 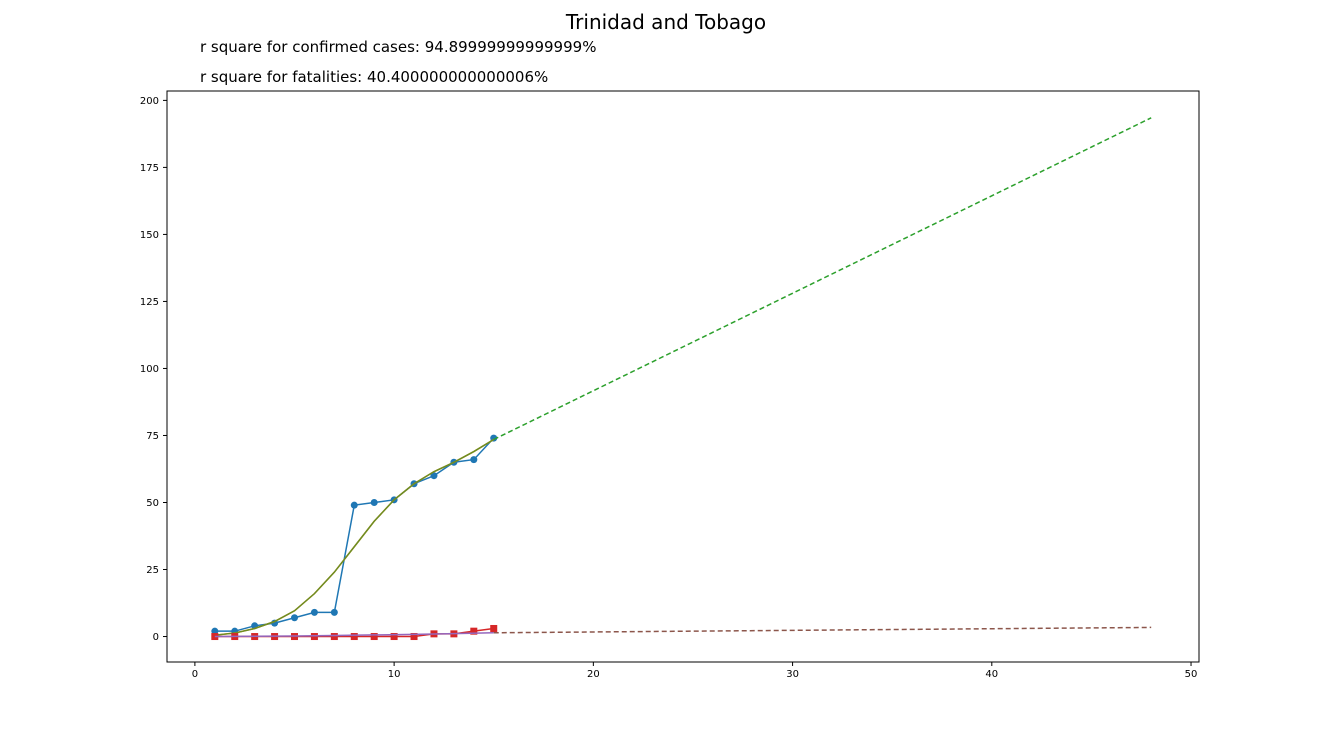 I want to click on y-tick-label: 150, so click(x=149, y=235).